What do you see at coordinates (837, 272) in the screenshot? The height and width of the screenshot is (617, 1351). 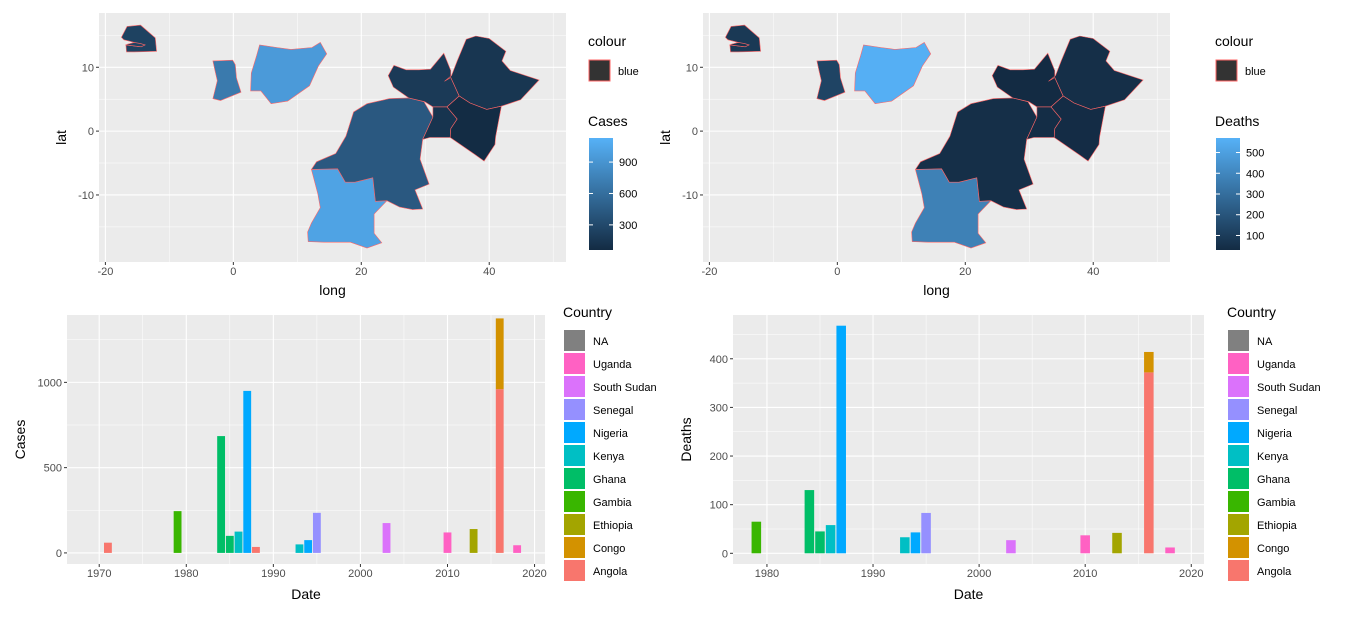 I see `deaths-map-x-tick-label: 0` at bounding box center [837, 272].